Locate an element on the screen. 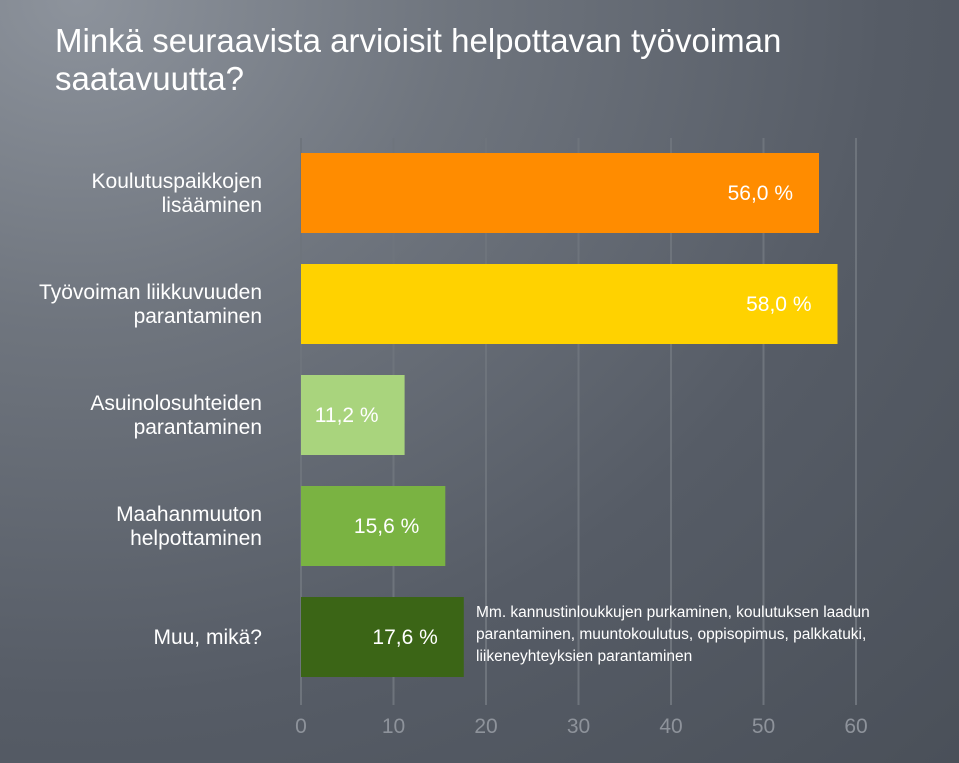  category-label: Koulutuspaikkojen is located at coordinates (177, 181).